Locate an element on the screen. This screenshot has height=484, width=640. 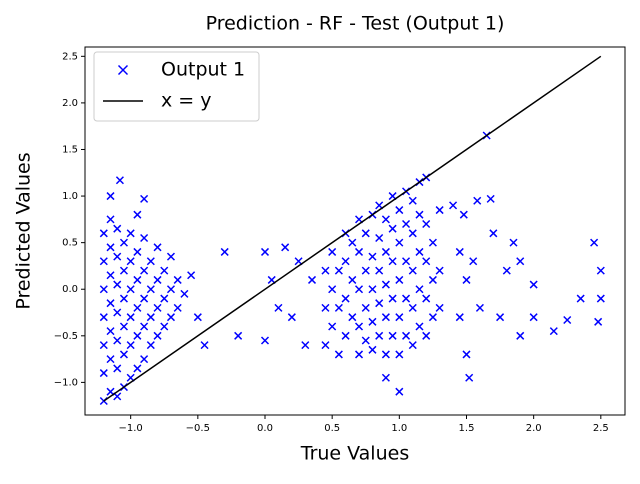
y-tick-label: 0.5 is located at coordinates (70, 243).